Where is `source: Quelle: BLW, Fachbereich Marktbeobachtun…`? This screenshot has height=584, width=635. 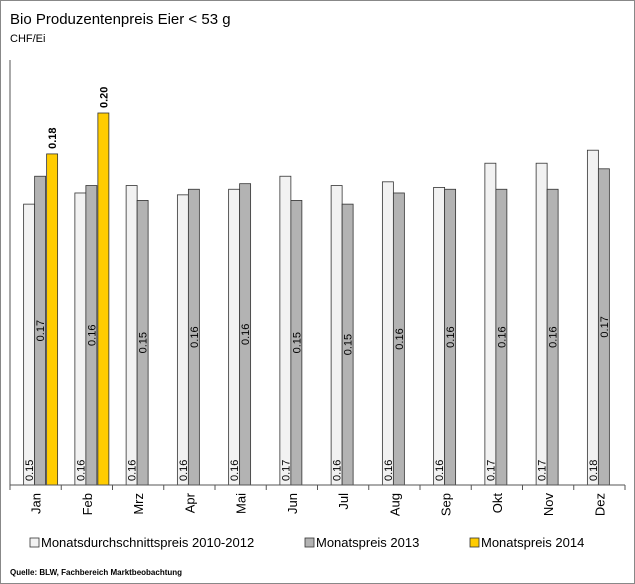 source: Quelle: BLW, Fachbereich Marktbeobachtun… is located at coordinates (96, 572).